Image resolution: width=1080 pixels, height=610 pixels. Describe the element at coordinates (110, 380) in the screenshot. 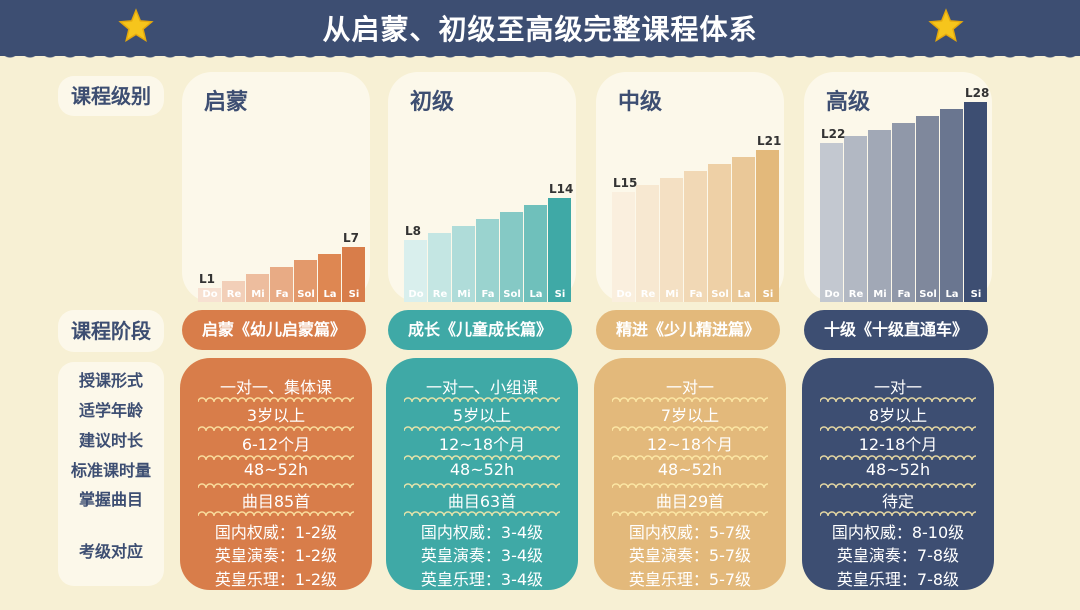

I see `row-label-format: 授课形式` at that location.